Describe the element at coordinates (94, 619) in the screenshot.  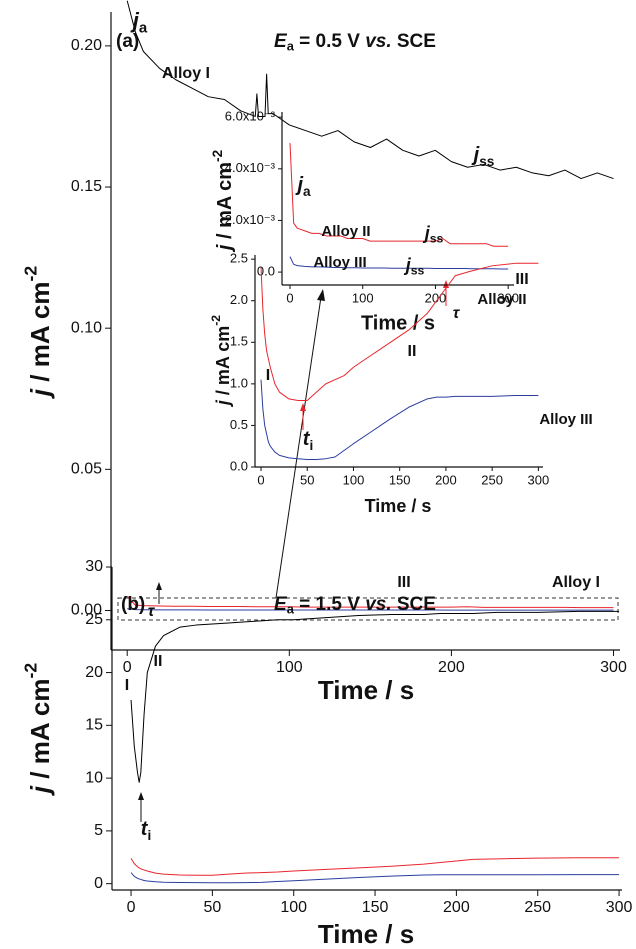
I see `y-tick-label: 25` at that location.